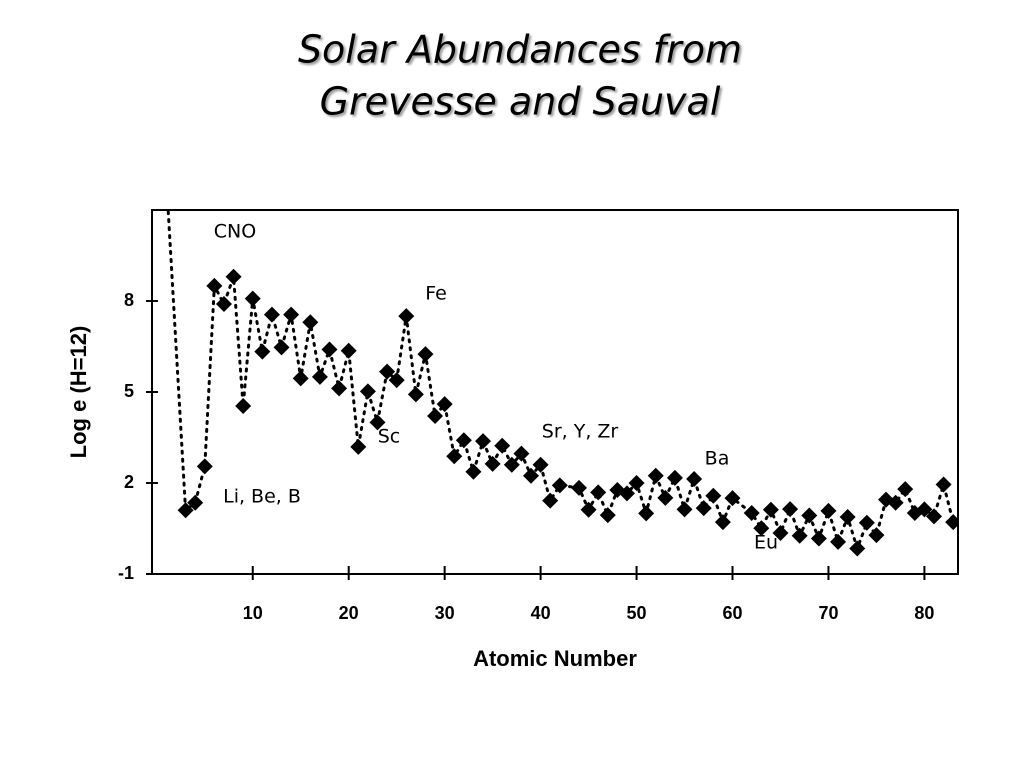 The width and height of the screenshot is (1024, 772). Describe the element at coordinates (580, 432) in the screenshot. I see `annotation: Sr, Y, Zr` at that location.